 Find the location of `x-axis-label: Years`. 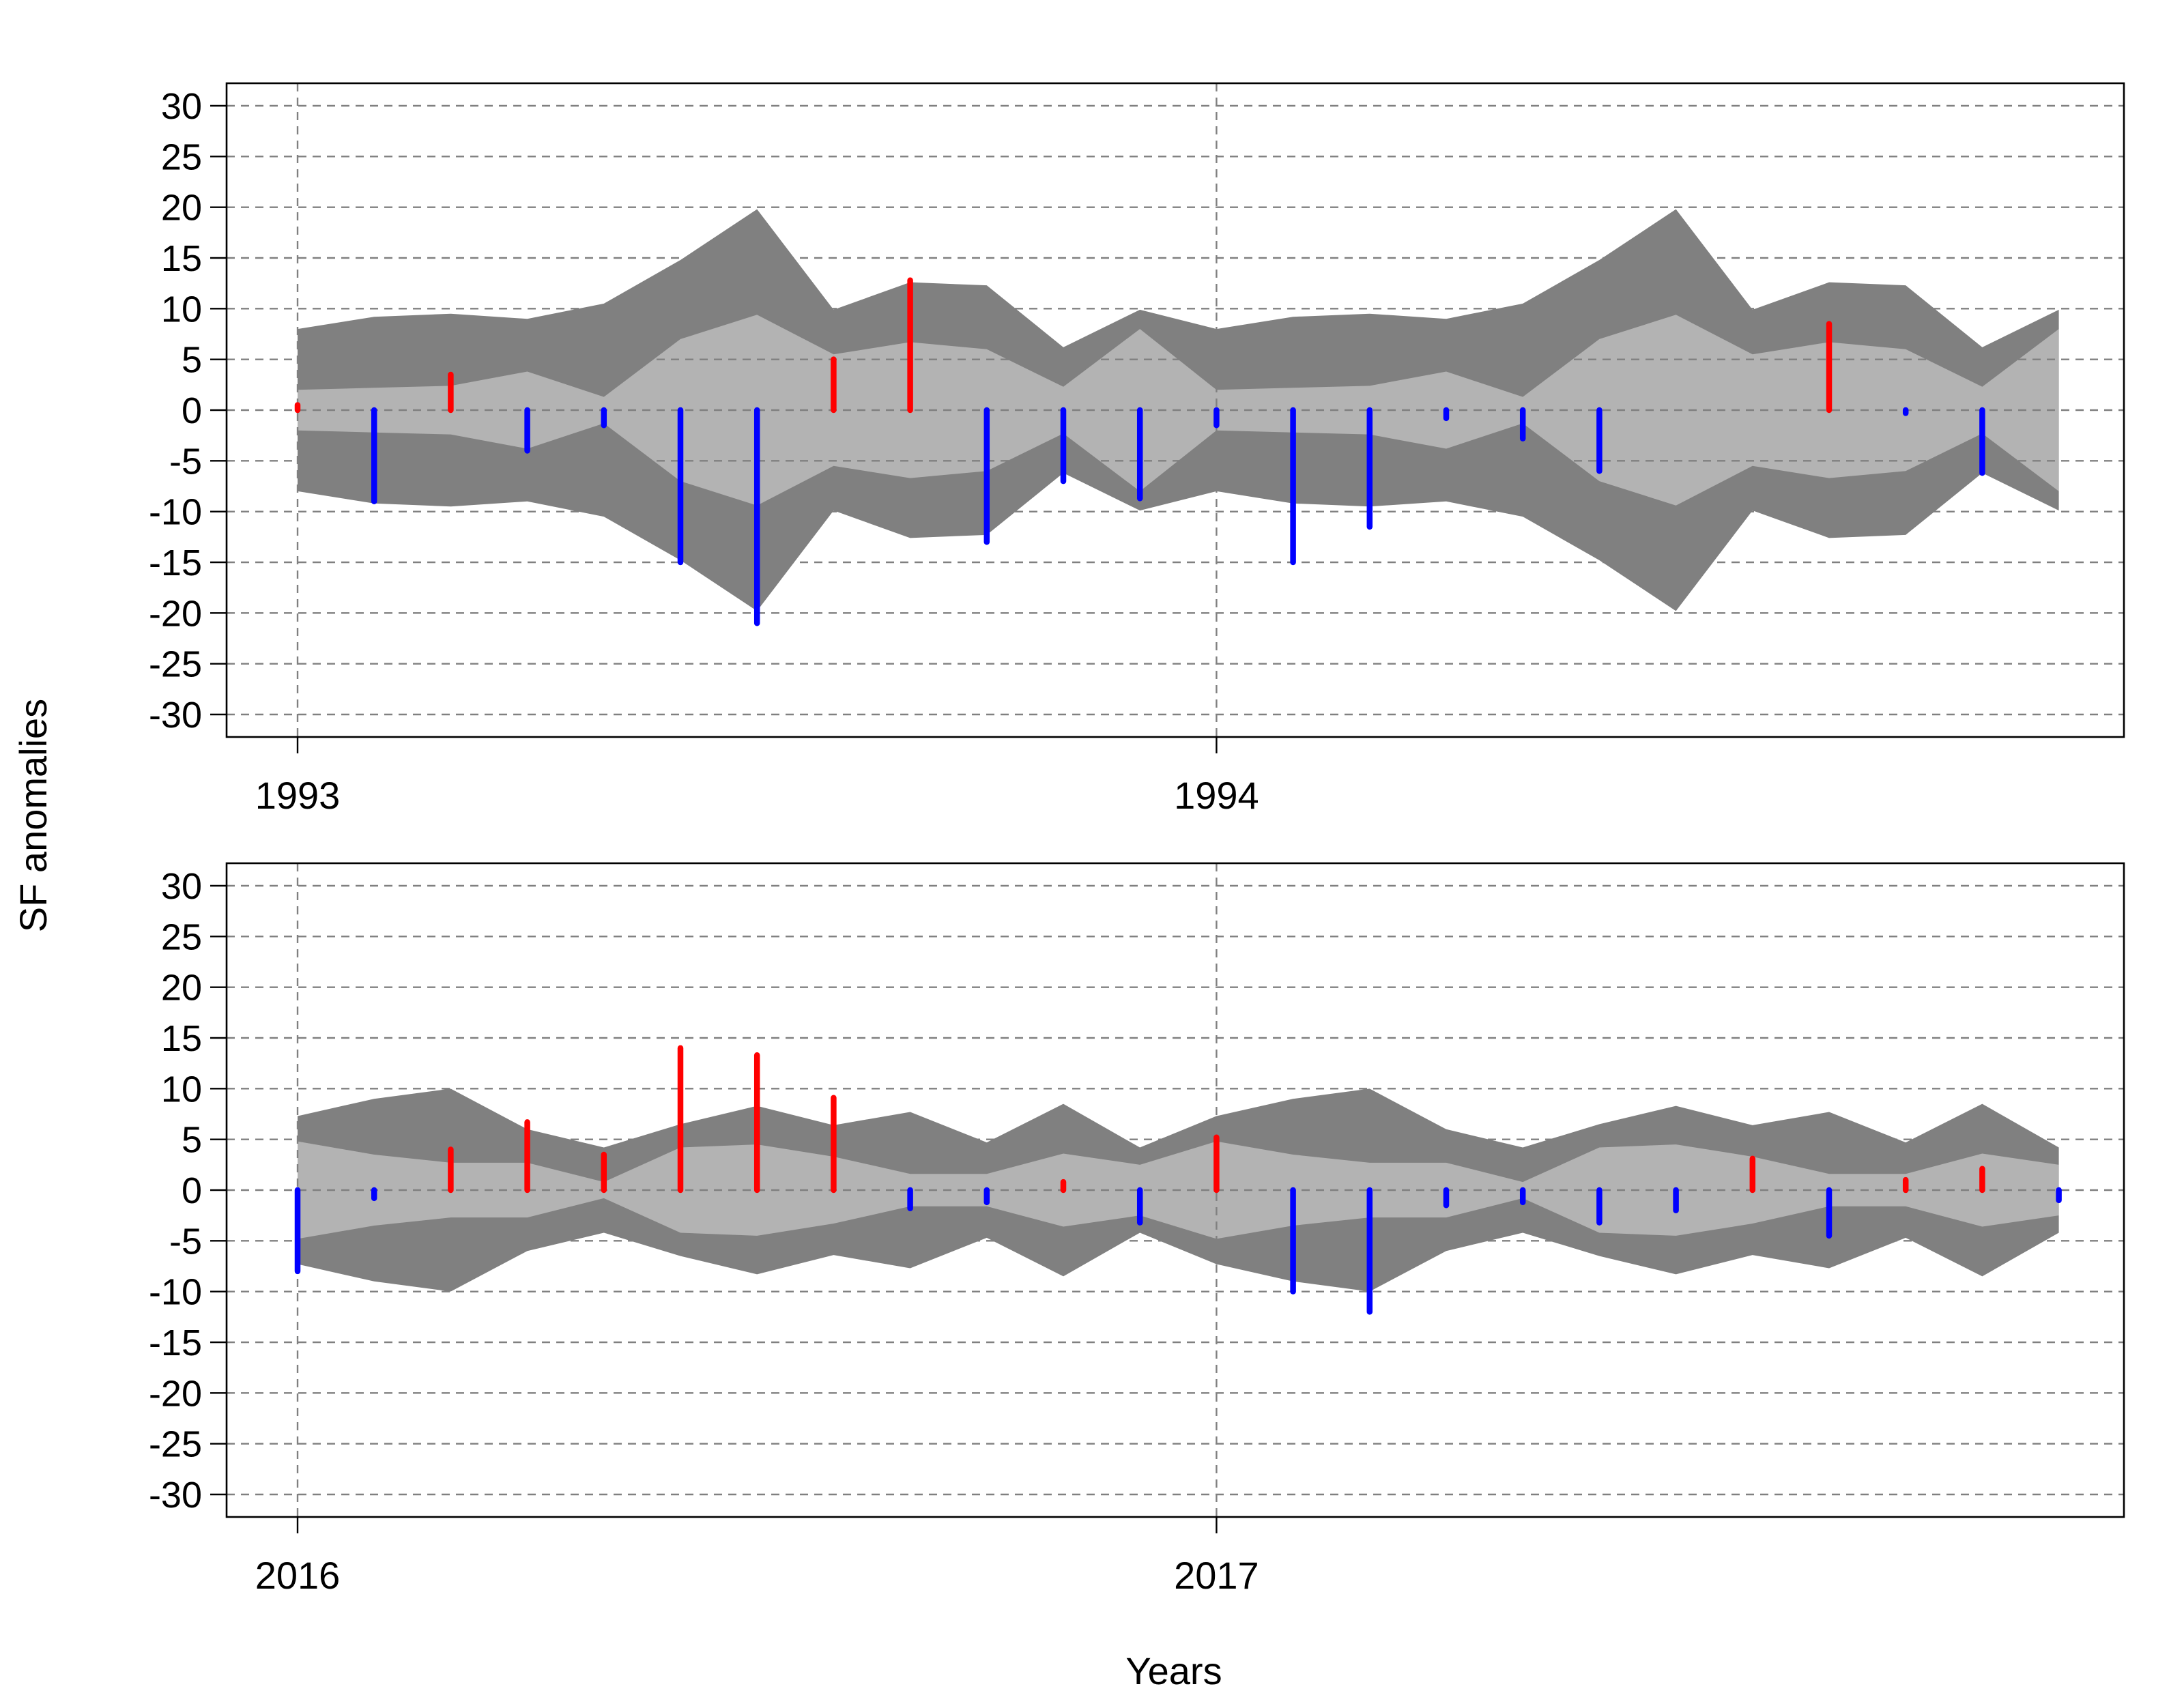

x-axis-label: Years is located at coordinates (1173, 1671).